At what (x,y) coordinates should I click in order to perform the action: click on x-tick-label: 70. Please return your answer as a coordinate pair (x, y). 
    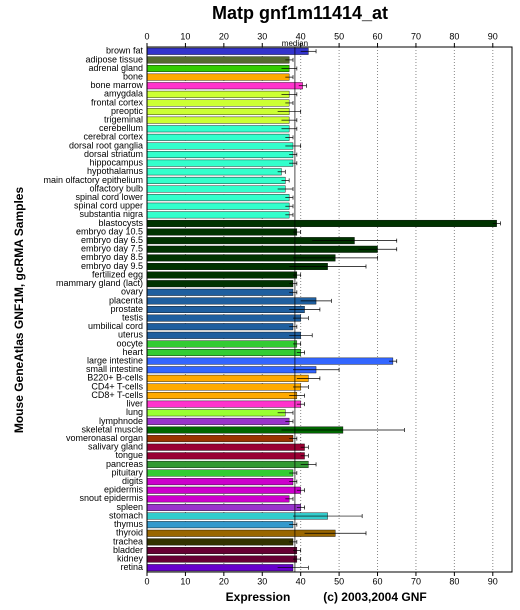
    Looking at the image, I should click on (416, 581).